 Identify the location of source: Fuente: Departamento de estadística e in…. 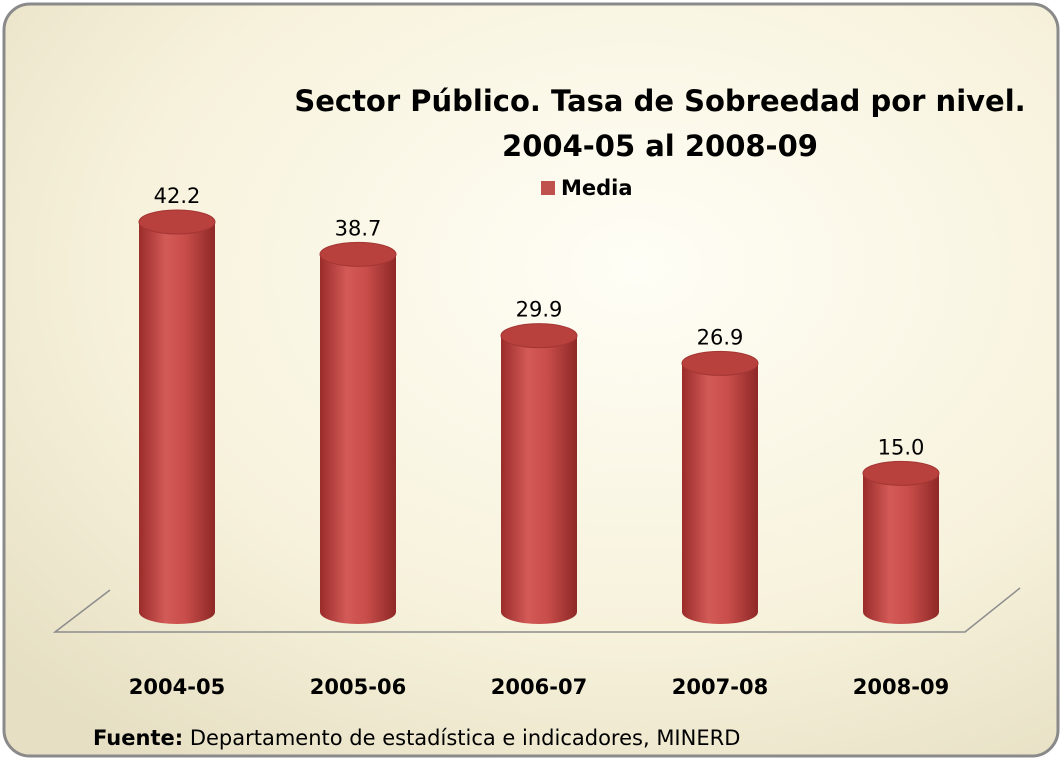
(416, 738).